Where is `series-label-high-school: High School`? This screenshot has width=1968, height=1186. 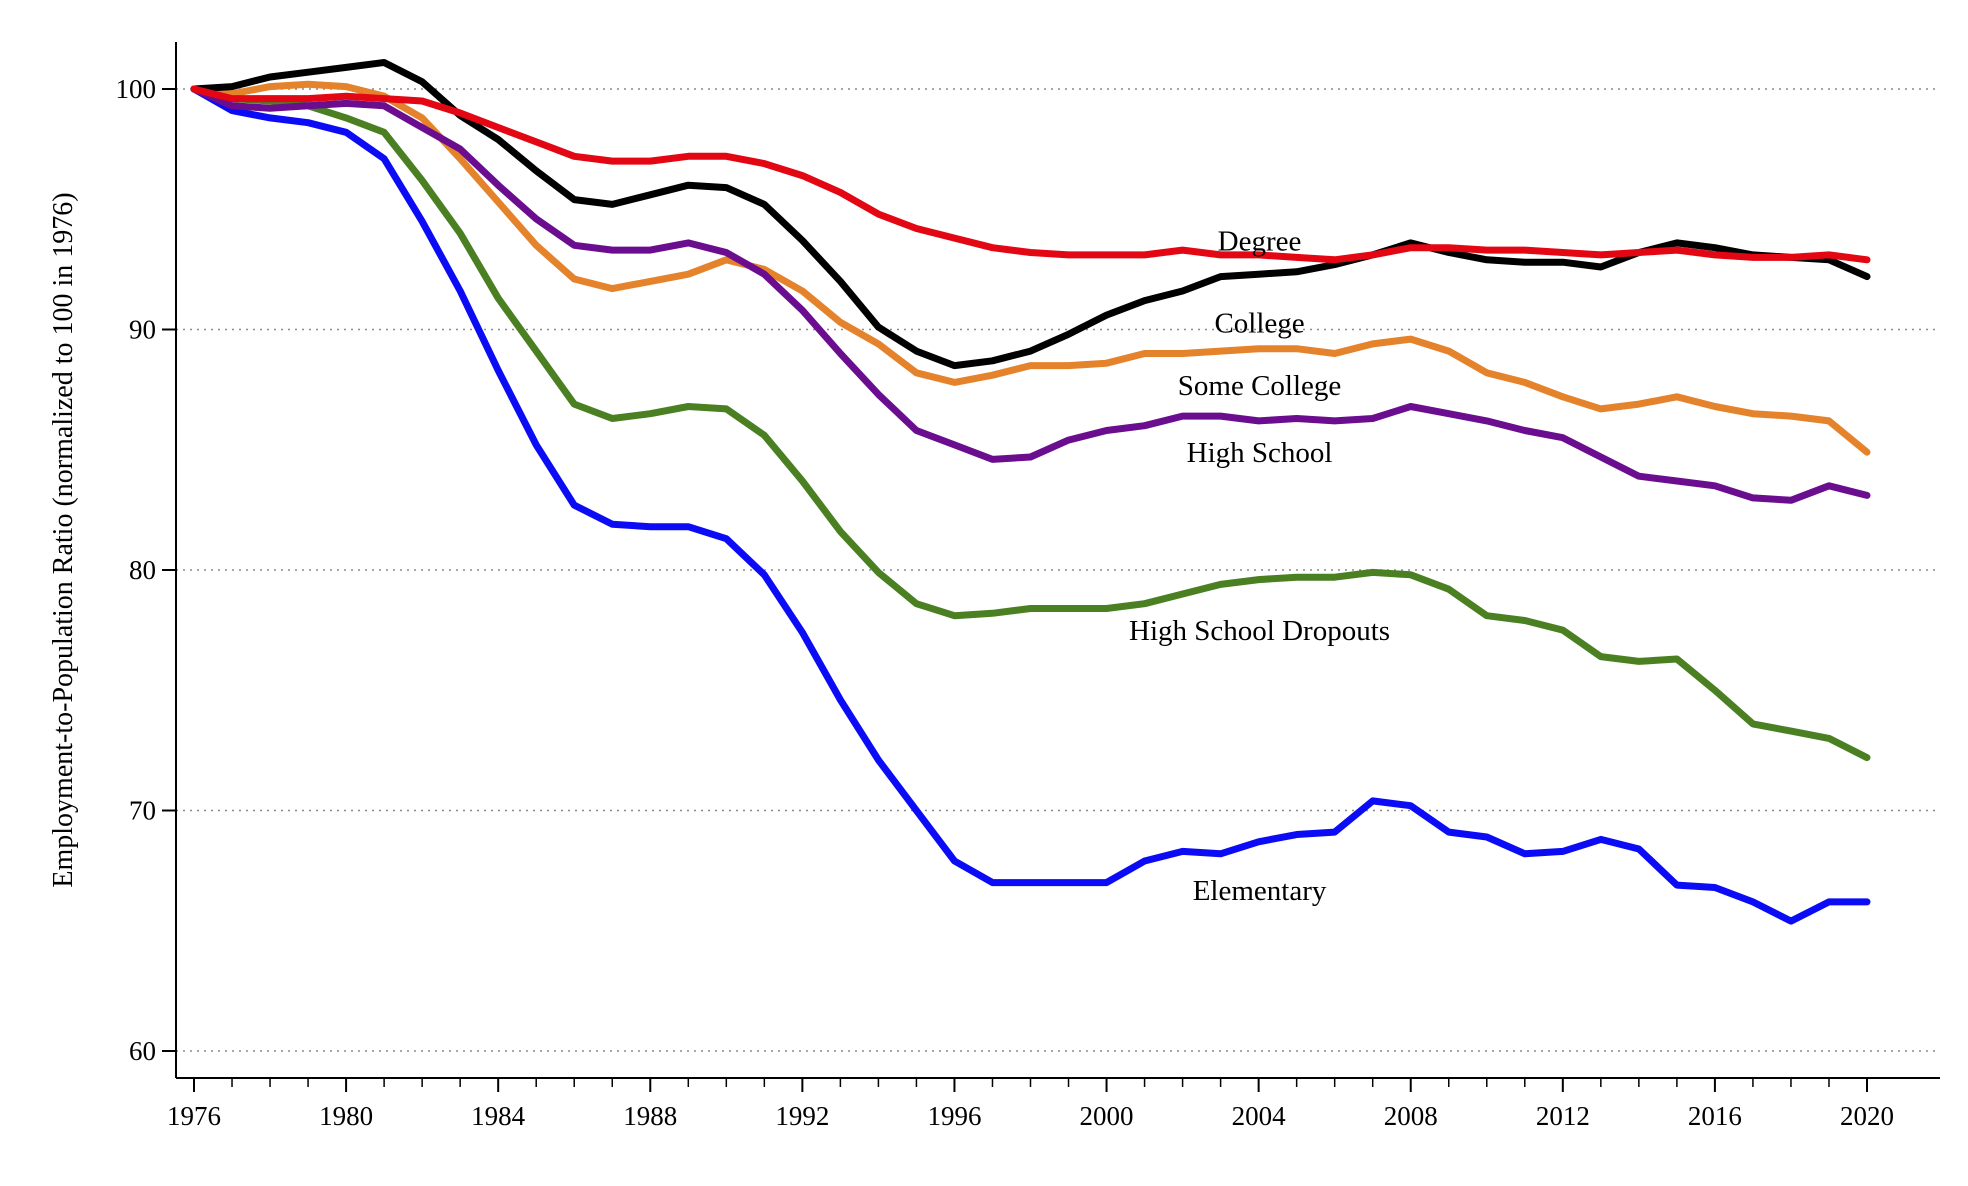 series-label-high-school: High School is located at coordinates (1260, 453).